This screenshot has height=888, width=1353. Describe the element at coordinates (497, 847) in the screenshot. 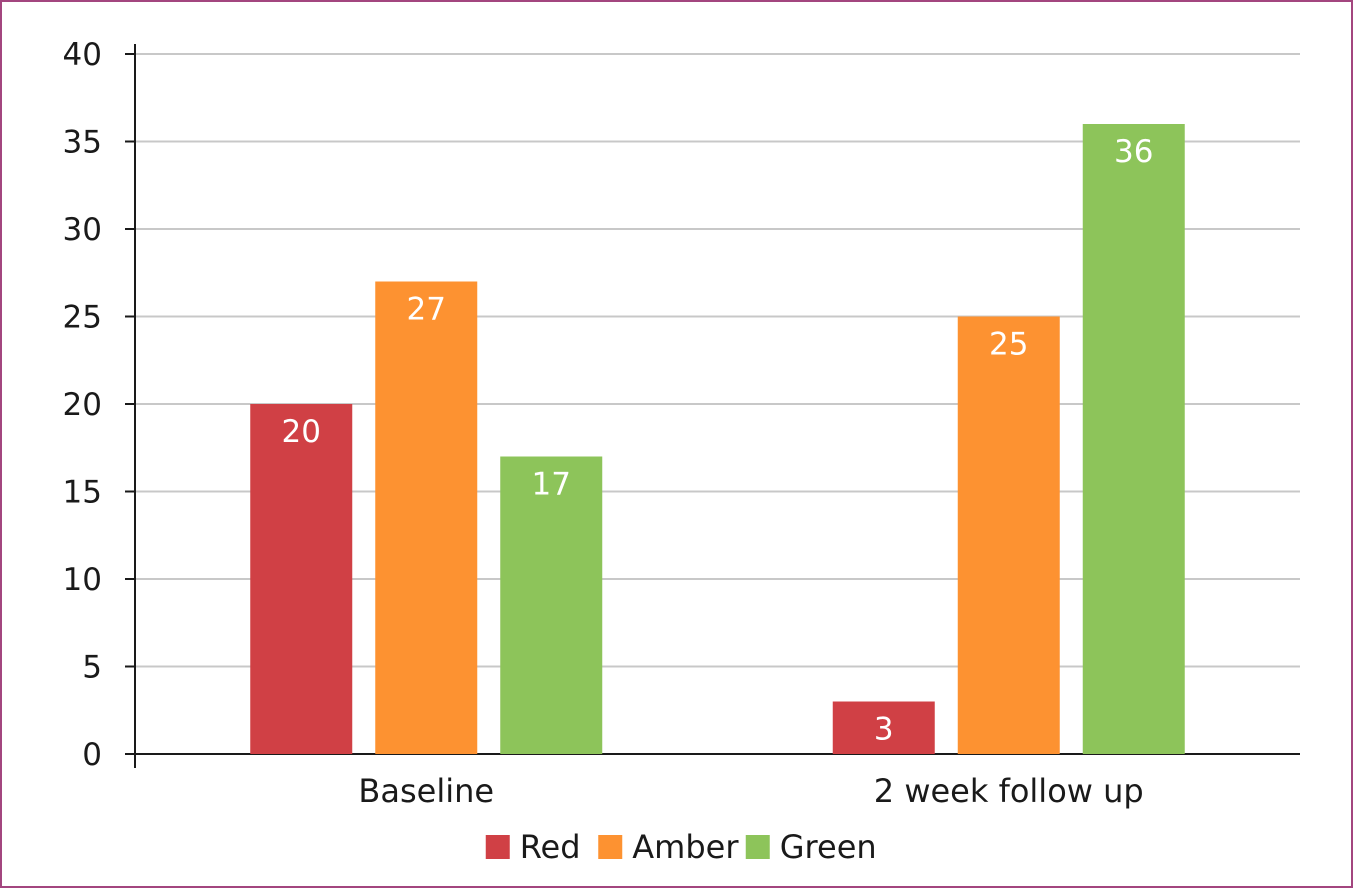

I see `legend-swatch-red` at that location.